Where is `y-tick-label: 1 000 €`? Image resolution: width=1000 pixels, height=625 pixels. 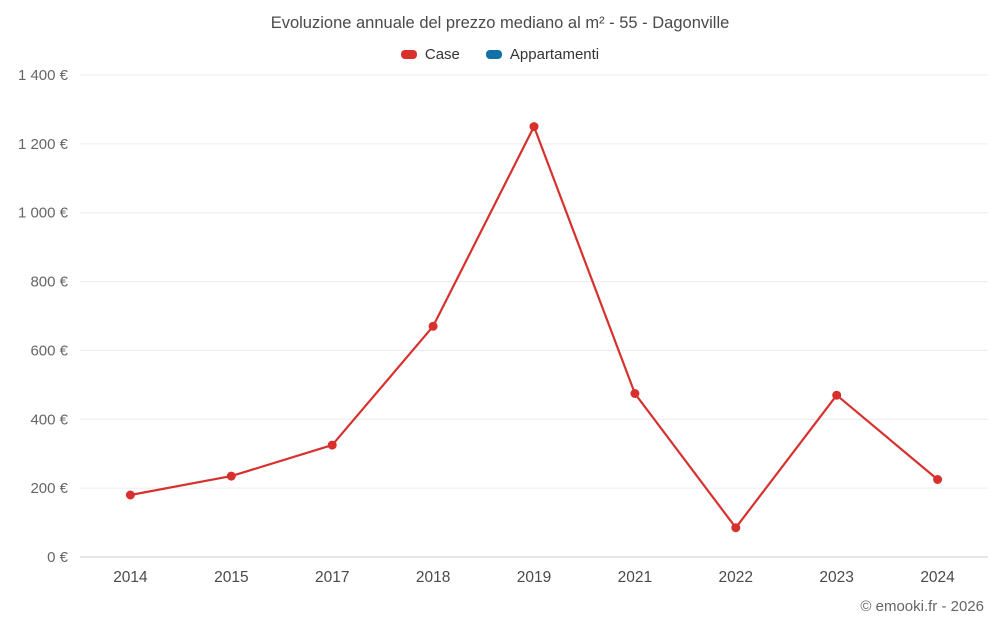 y-tick-label: 1 000 € is located at coordinates (43, 213).